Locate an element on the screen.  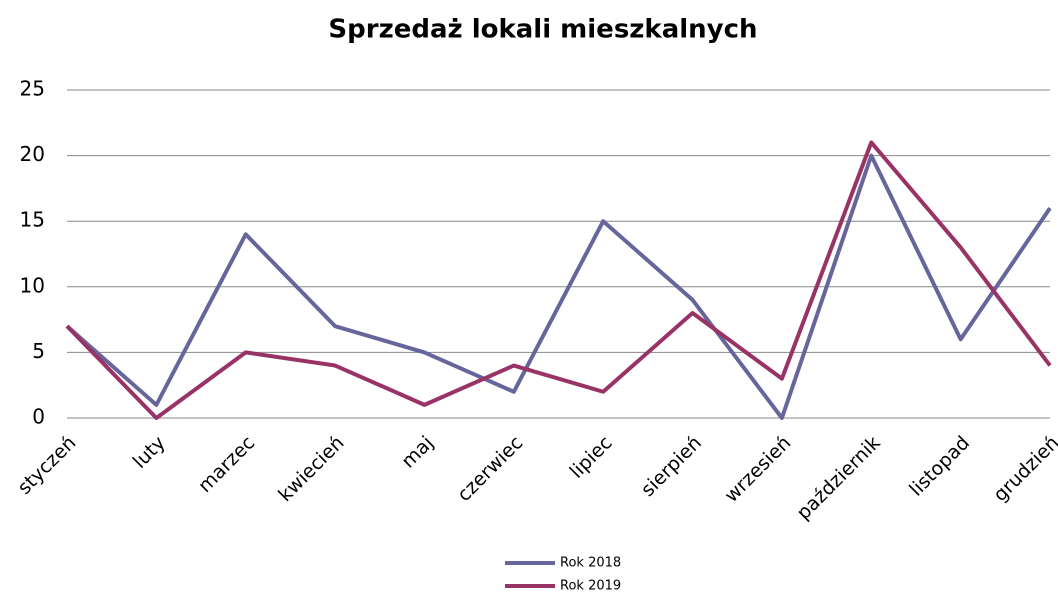
y-tick-label: 10 is located at coordinates (32, 285).